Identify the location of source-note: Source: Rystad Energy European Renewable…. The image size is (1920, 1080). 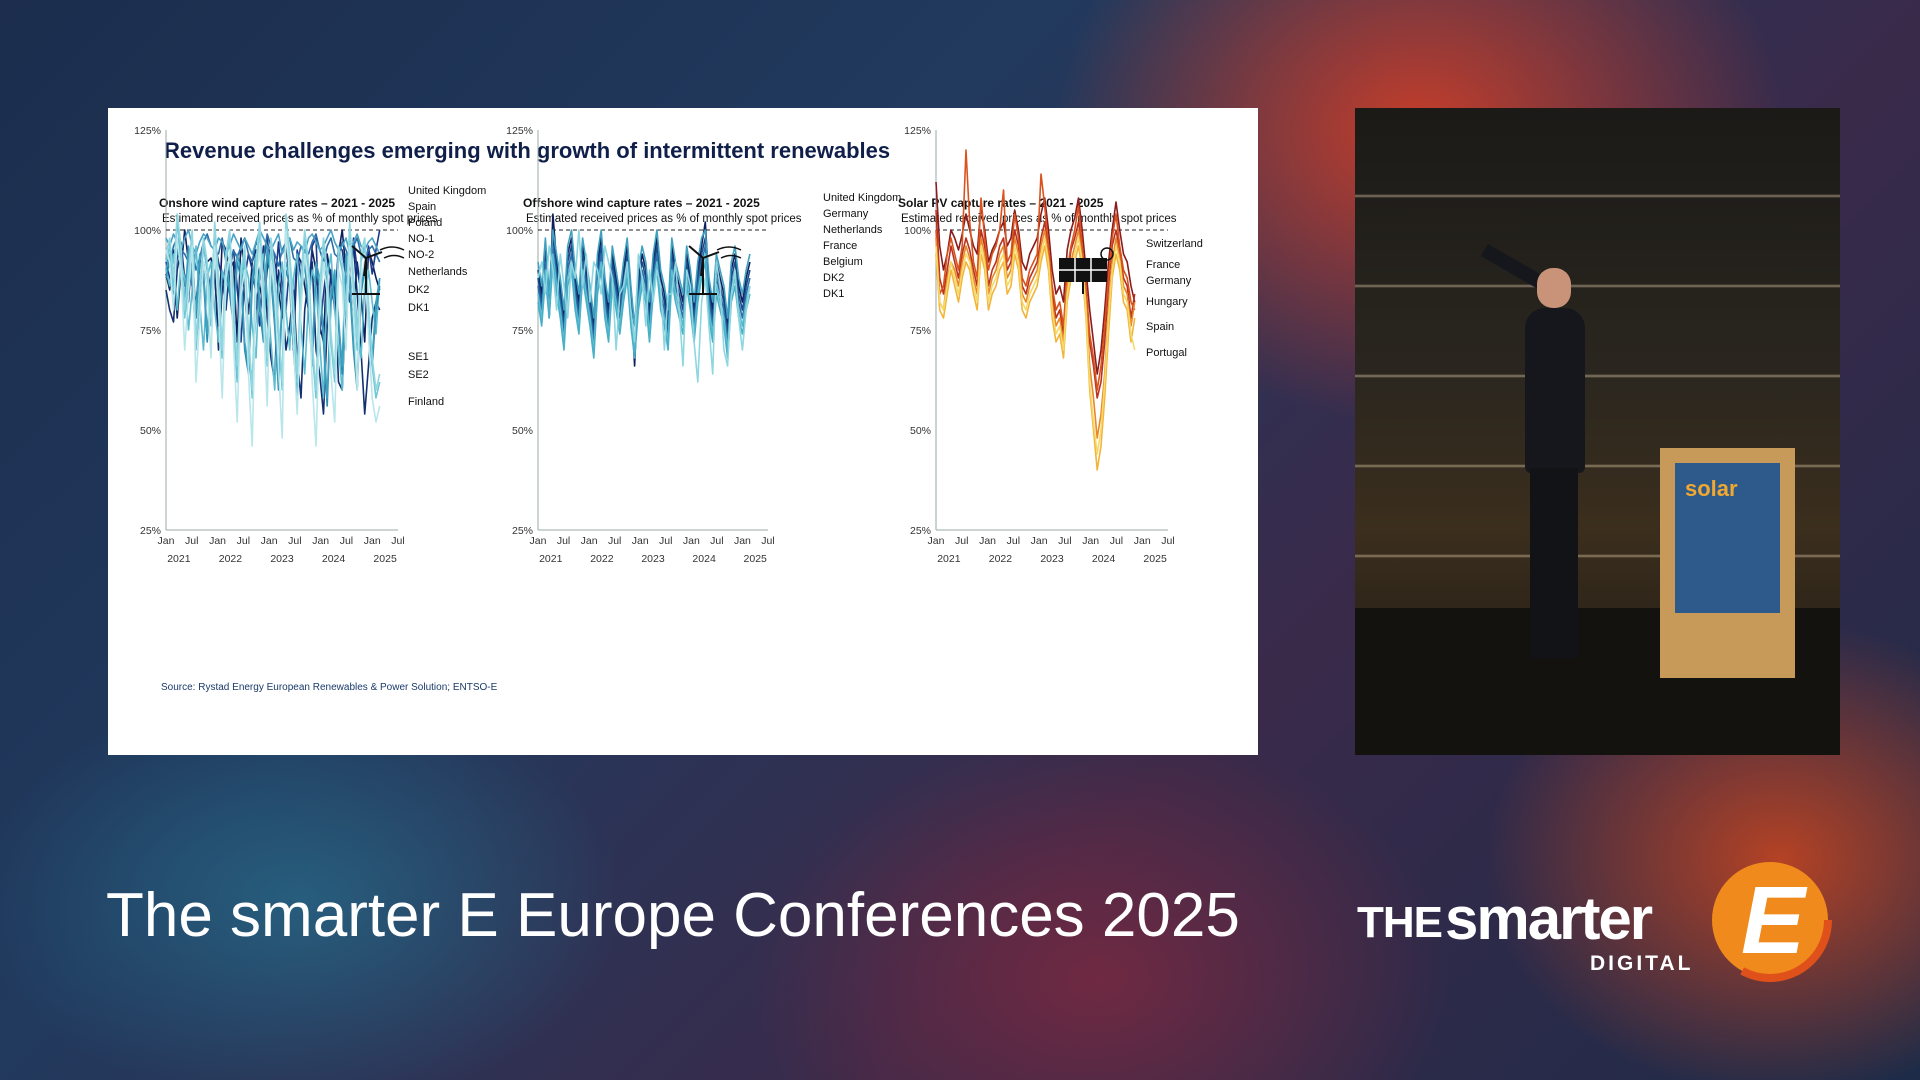
(329, 687).